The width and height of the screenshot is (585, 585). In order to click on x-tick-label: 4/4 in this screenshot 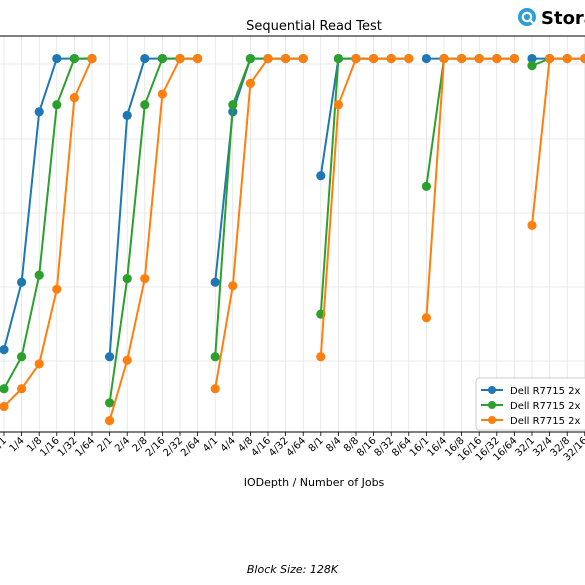, I will do `click(228, 444)`.